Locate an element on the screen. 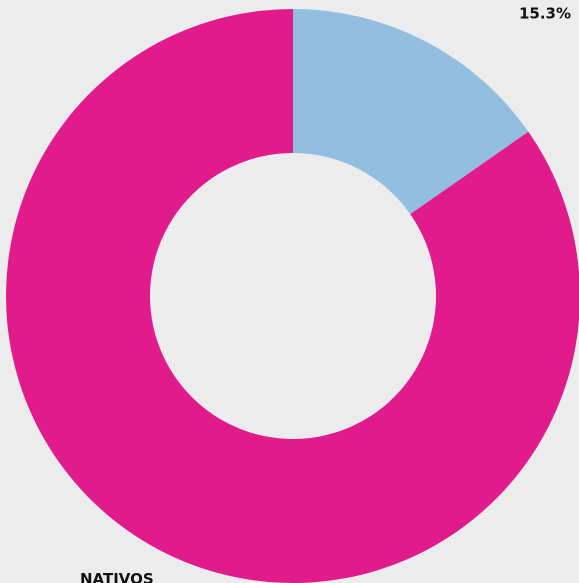 This screenshot has height=583, width=579. category-label: NATIVOS is located at coordinates (117, 576).